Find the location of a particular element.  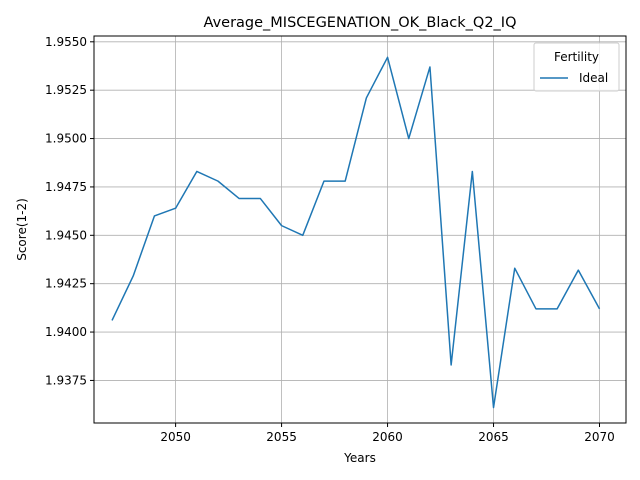

y-tick-label: 1.9550 is located at coordinates (66, 42).